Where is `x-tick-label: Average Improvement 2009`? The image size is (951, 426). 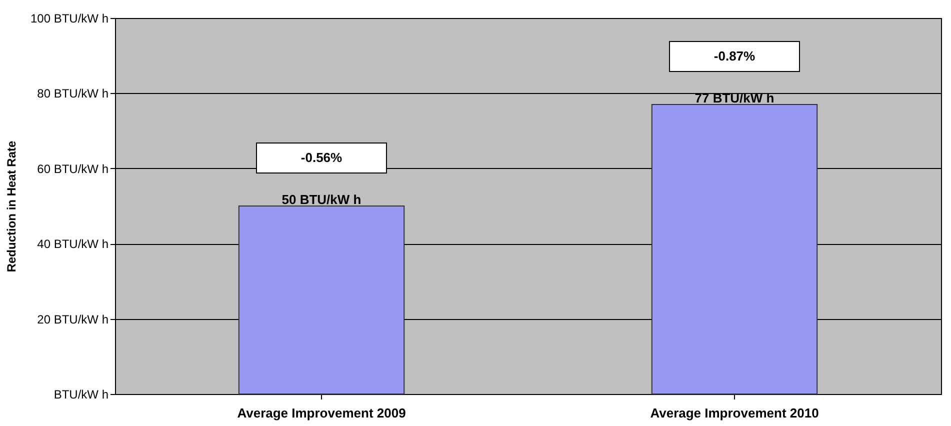 x-tick-label: Average Improvement 2009 is located at coordinates (321, 413).